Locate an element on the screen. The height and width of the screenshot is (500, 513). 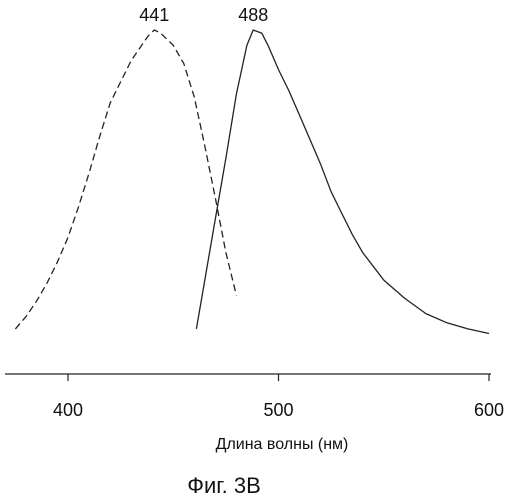
peak-label-441: 441 is located at coordinates (154, 15).